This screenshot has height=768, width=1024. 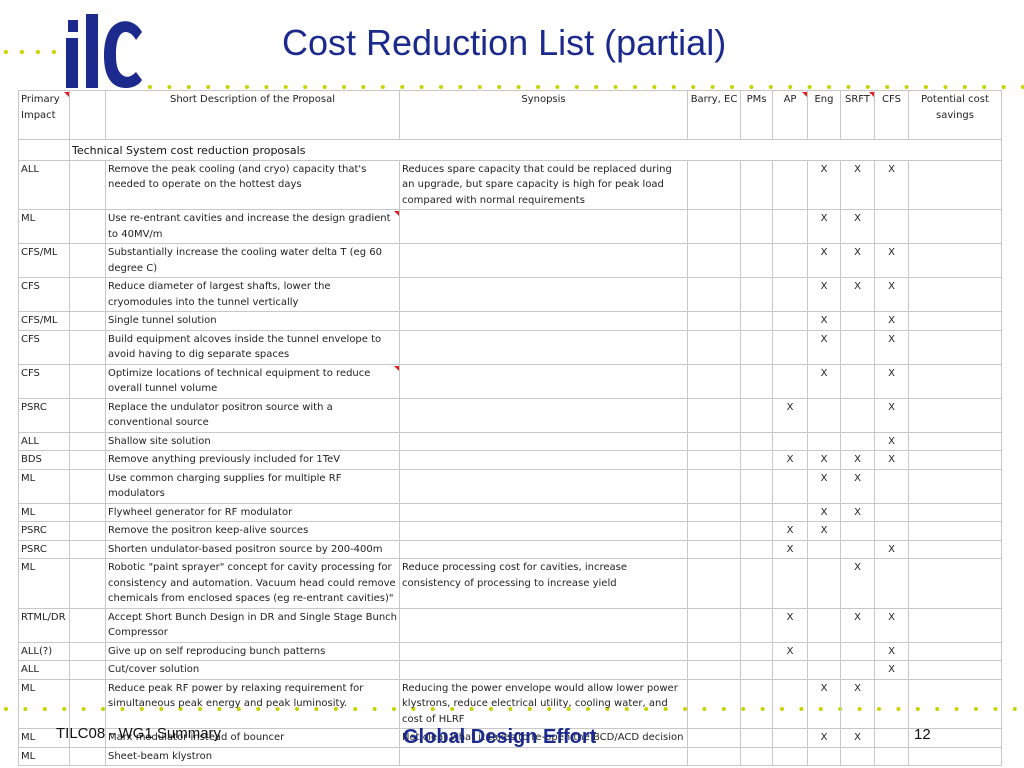 I want to click on header-srft: SRFT, so click(x=857, y=115).